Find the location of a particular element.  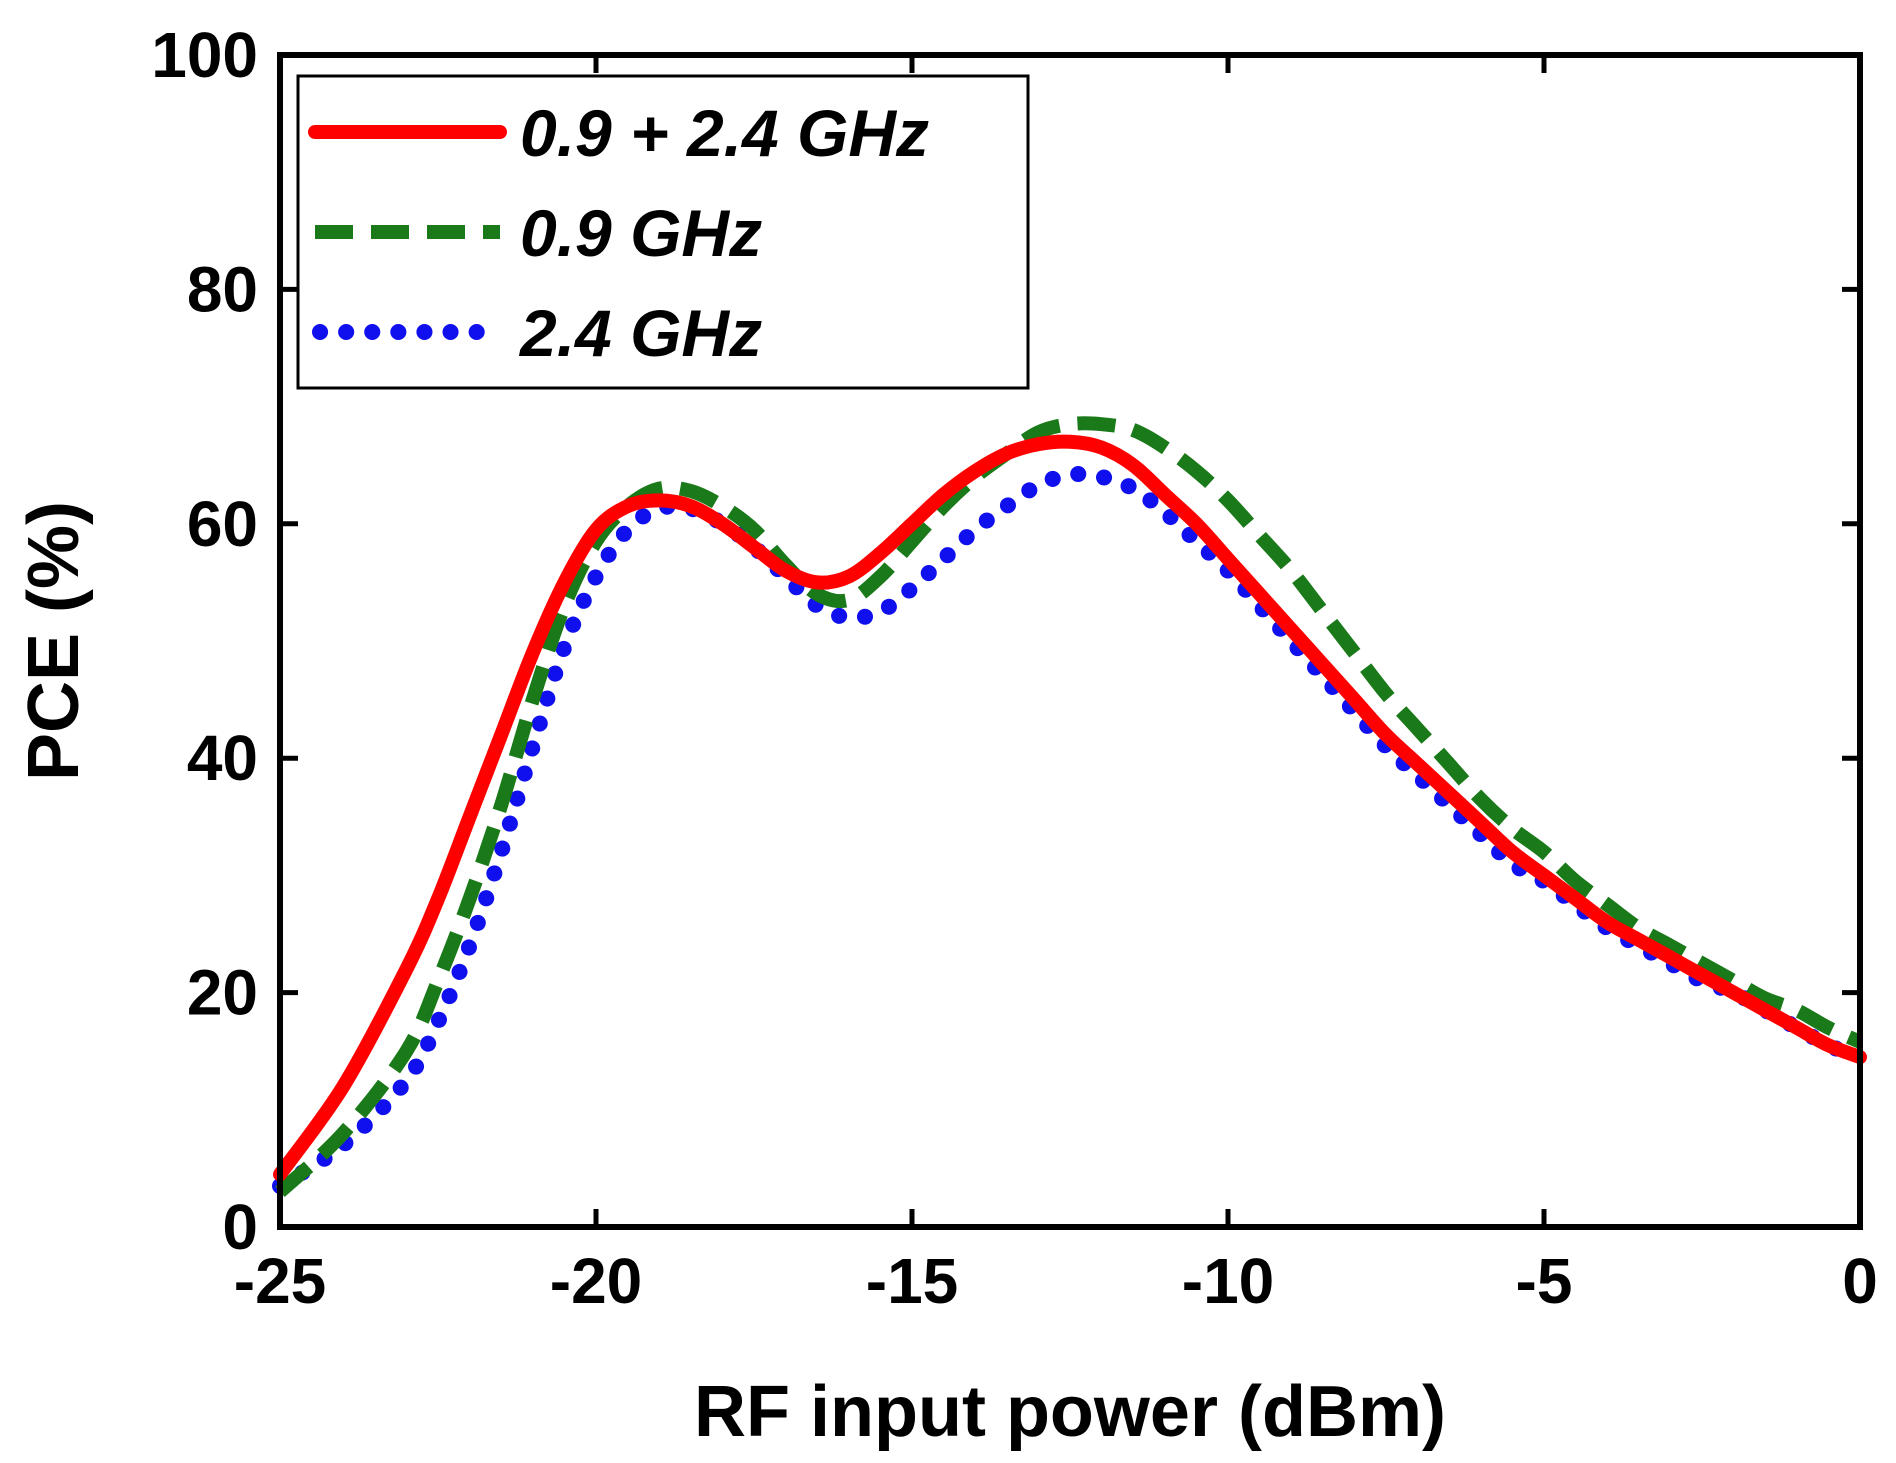

x-tick-label: -15 is located at coordinates (912, 1281).